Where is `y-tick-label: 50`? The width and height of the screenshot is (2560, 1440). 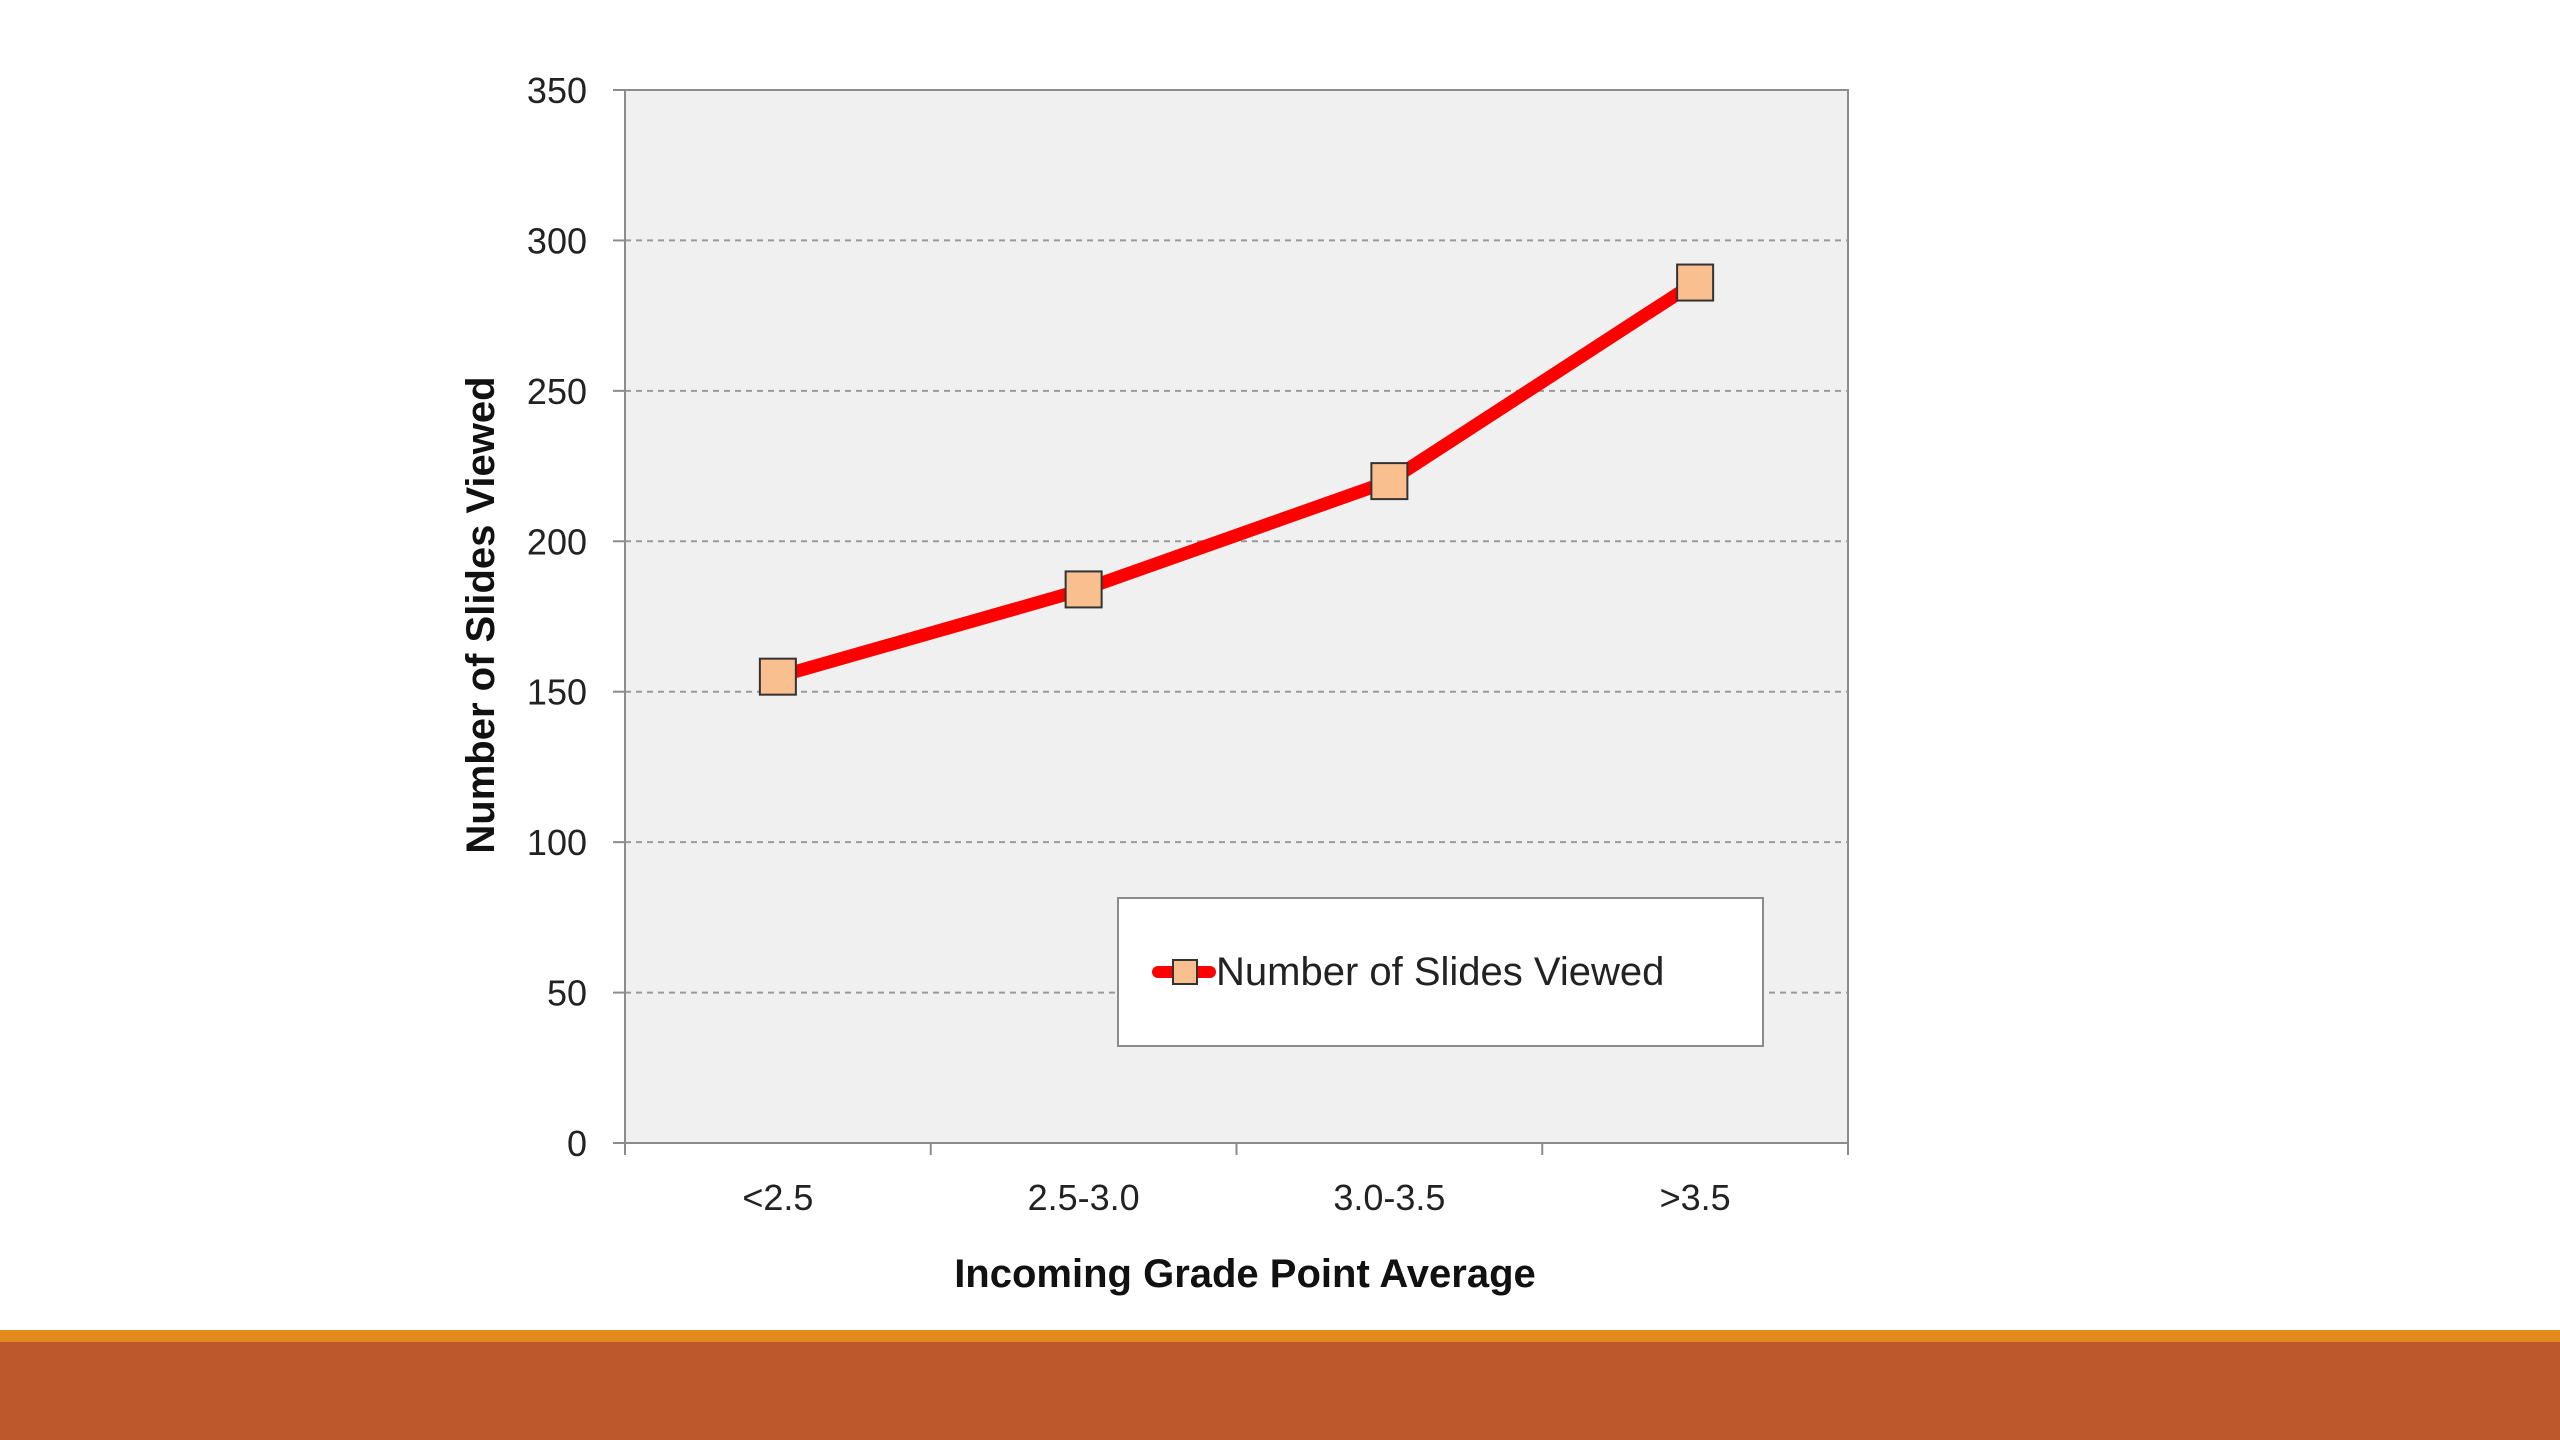
y-tick-label: 50 is located at coordinates (567, 993).